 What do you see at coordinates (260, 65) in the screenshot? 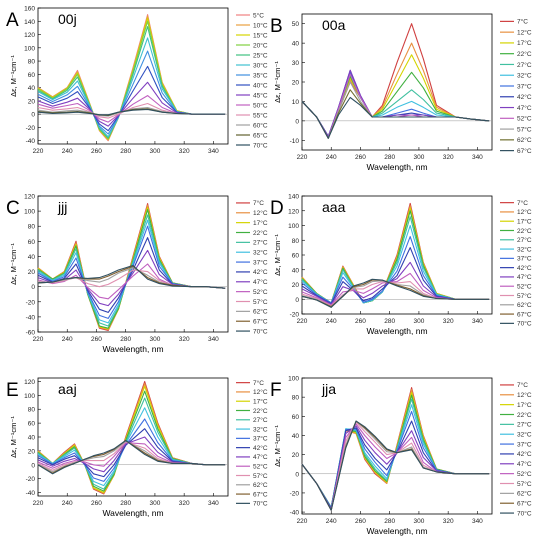
I see `legend-label: 30°C` at bounding box center [260, 65].